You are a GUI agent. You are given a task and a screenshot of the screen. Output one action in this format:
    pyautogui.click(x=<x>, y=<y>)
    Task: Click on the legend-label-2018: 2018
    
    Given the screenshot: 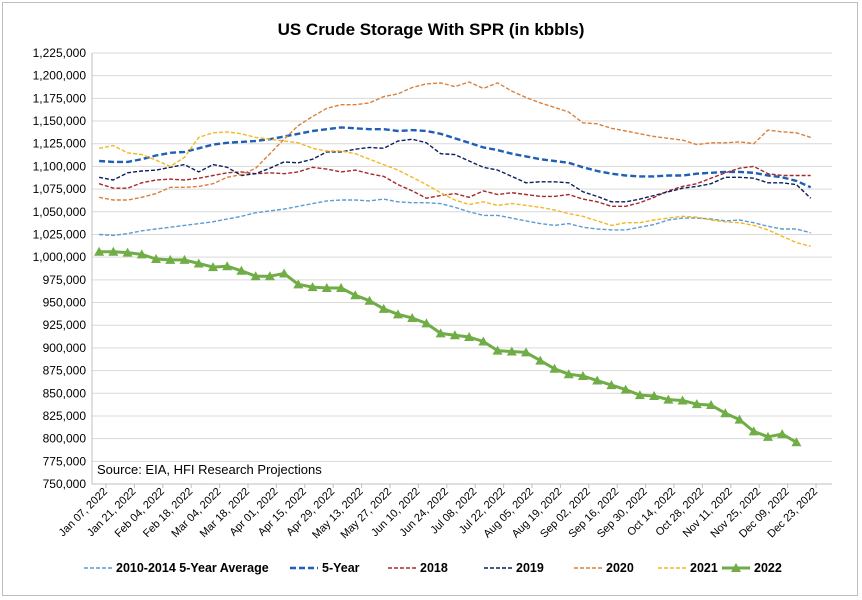 What is the action you would take?
    pyautogui.click(x=434, y=568)
    